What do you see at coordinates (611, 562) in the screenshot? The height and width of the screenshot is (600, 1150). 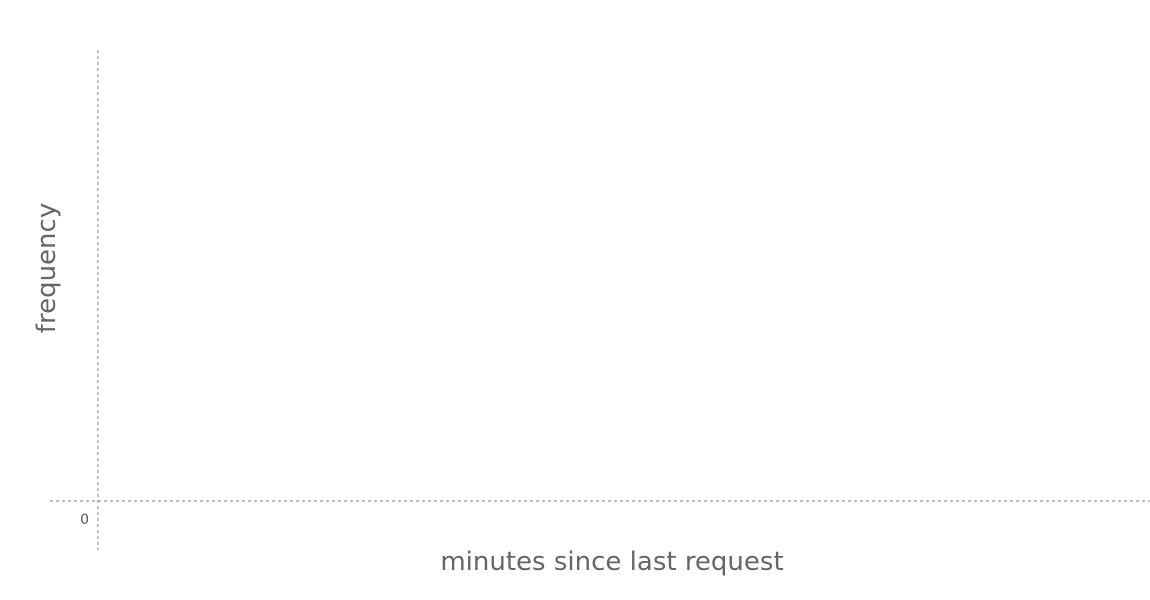 I see `x-axis-title: minutes since last request` at bounding box center [611, 562].